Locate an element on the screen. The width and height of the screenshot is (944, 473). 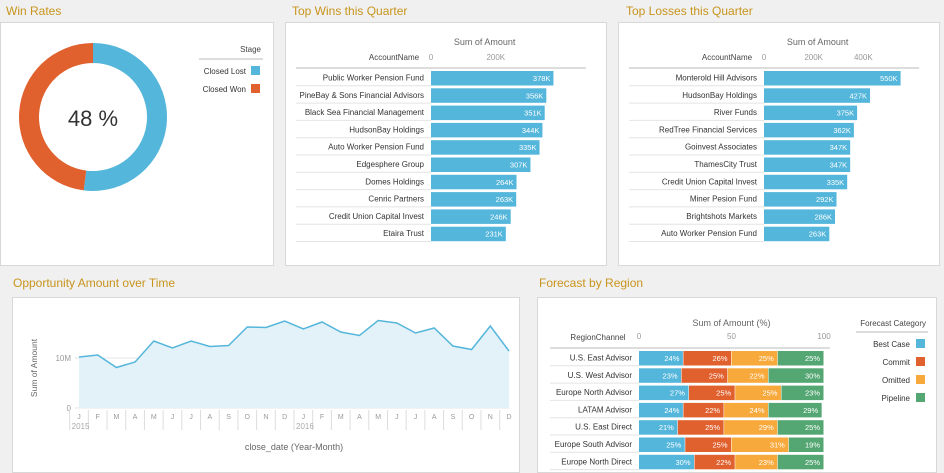
win-rates-panel: 48 % Stage Closed Lost Closed Won is located at coordinates (137, 144).